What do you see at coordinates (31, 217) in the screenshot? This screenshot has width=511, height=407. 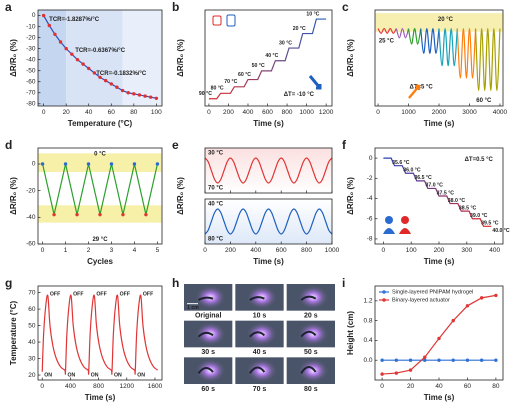 I see `y-tick-label: -40` at bounding box center [31, 217].